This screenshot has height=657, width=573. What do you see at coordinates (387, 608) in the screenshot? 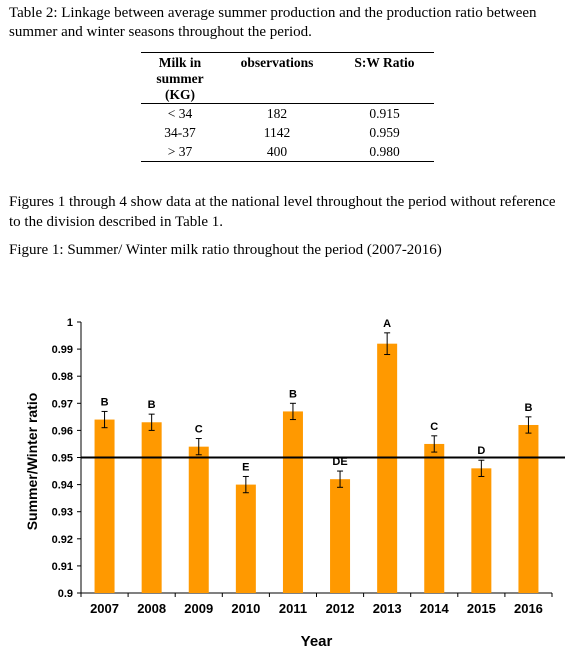
I see `x-tick-label: 2013` at bounding box center [387, 608].